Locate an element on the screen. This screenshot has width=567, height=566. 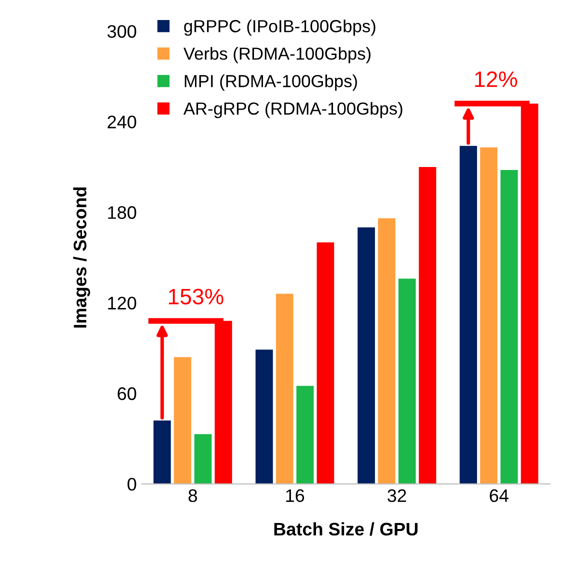
y-tick-label: 0 is located at coordinates (132, 484).